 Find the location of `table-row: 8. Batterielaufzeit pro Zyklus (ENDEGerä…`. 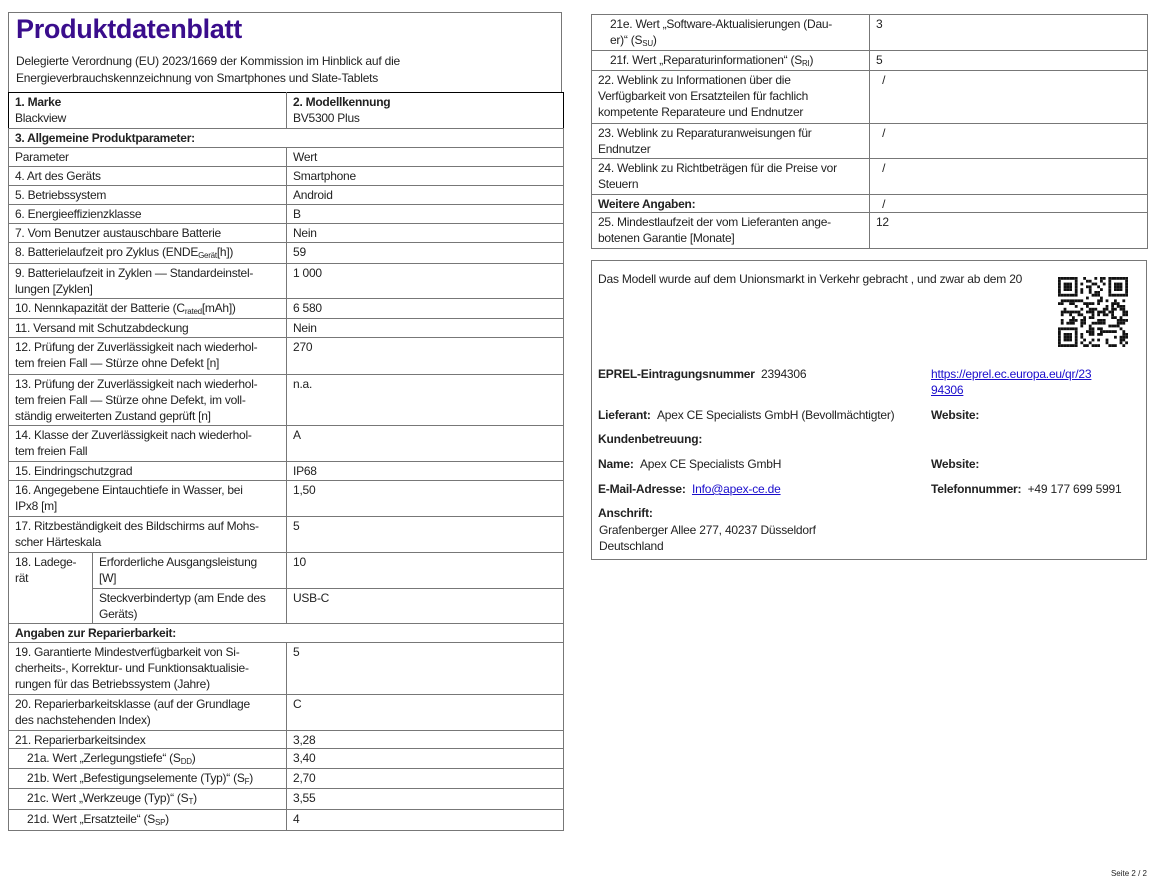

table-row: 8. Batterielaufzeit pro Zyklus (ENDEGerä… is located at coordinates (286, 253).